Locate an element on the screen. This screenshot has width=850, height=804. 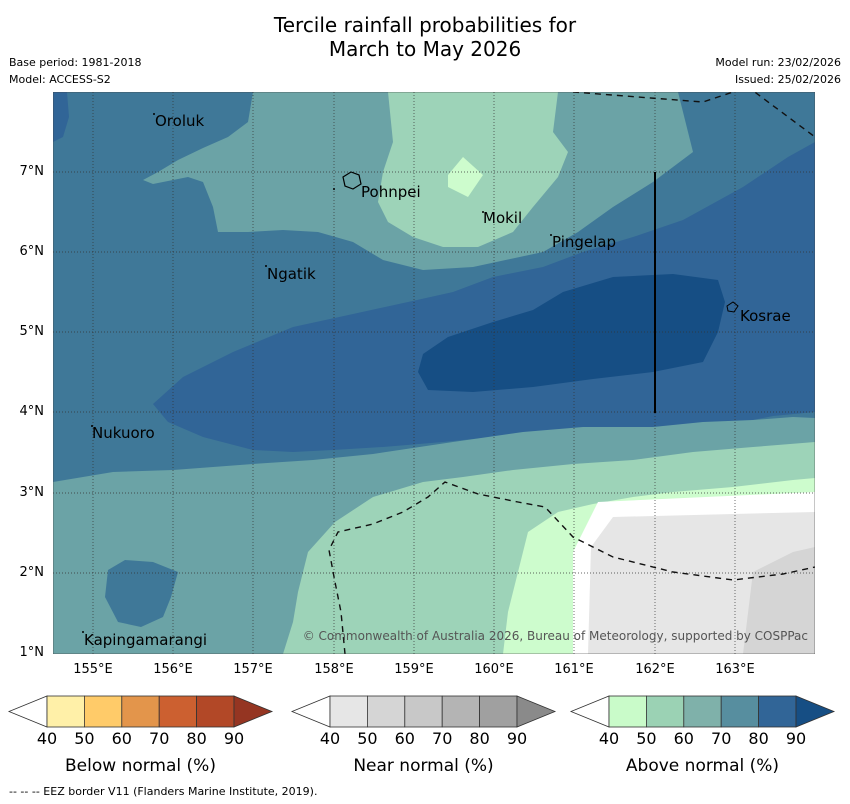
x-tick-157e: 157°E is located at coordinates (253, 669).